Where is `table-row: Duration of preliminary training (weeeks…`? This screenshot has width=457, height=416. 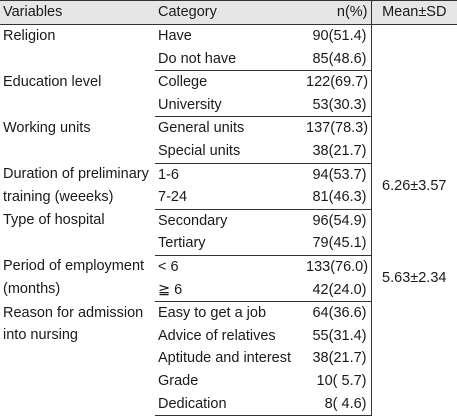
table-row: Duration of preliminary training (weeeks… is located at coordinates (228, 186).